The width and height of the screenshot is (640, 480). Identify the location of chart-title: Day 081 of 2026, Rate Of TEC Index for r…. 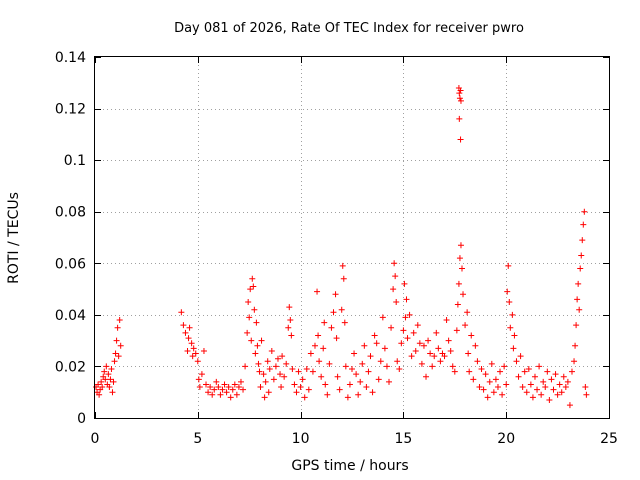
(349, 28).